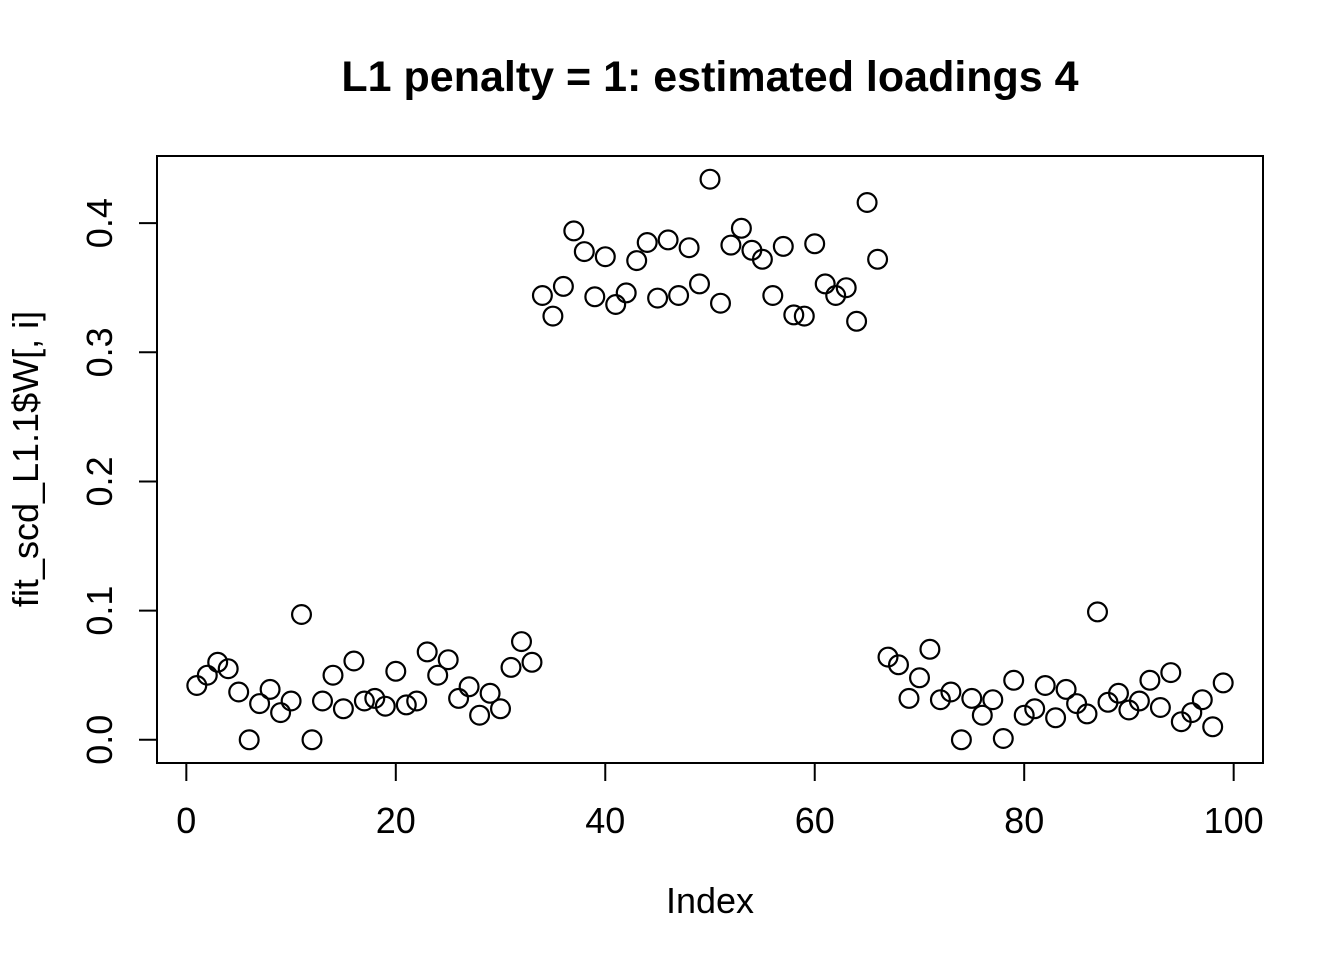  Describe the element at coordinates (99, 611) in the screenshot. I see `y-tick-label: 0.1` at that location.